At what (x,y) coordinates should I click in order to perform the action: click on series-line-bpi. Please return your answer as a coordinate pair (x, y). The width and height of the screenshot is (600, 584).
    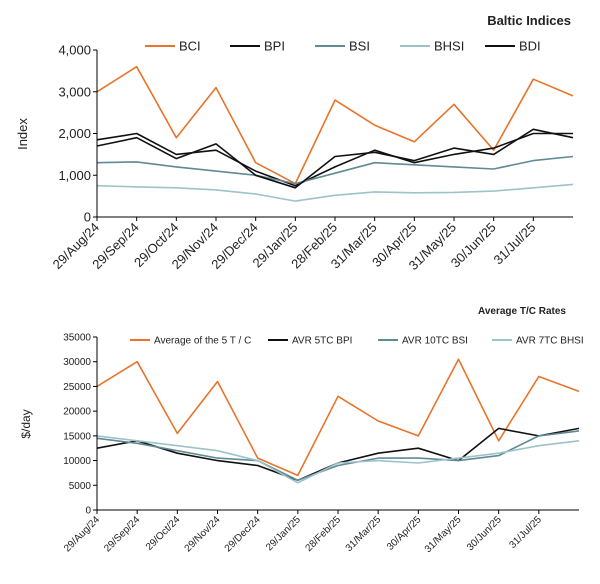
    Looking at the image, I should click on (334, 159).